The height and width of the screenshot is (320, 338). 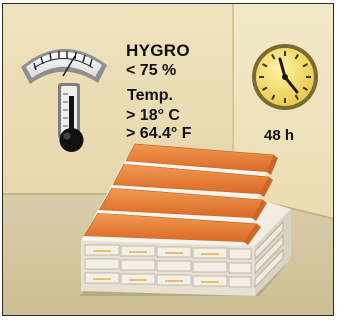 What do you see at coordinates (279, 135) in the screenshot?
I see `duration-label: 48 h` at bounding box center [279, 135].